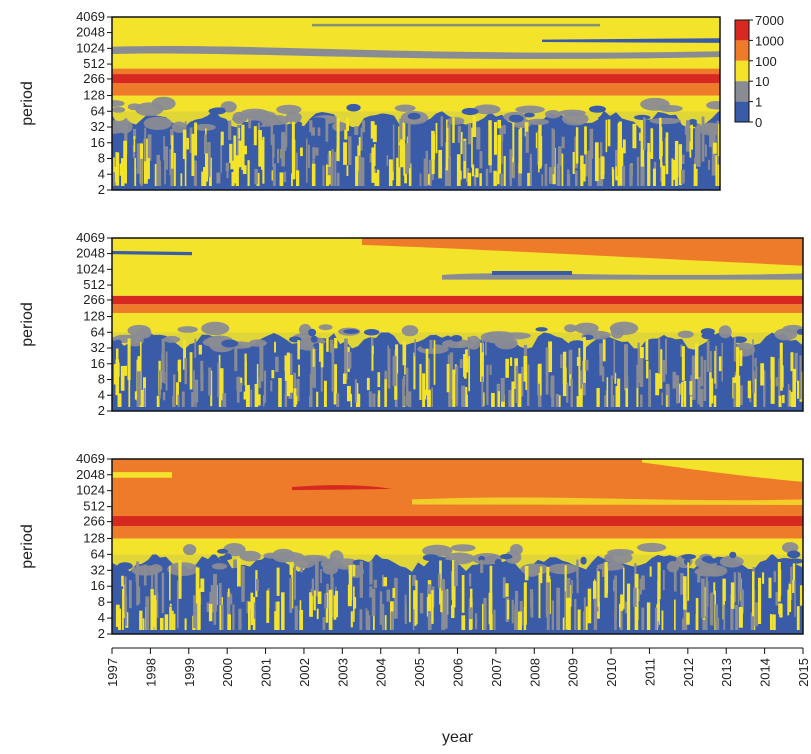 The image size is (811, 754). I want to click on y-tick-label: 4, so click(101, 617).